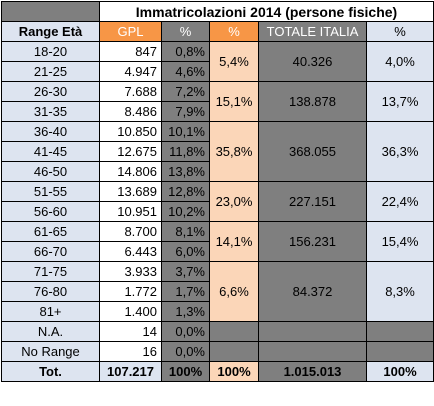  I want to click on pct-cell: 7,2%, so click(185, 91).